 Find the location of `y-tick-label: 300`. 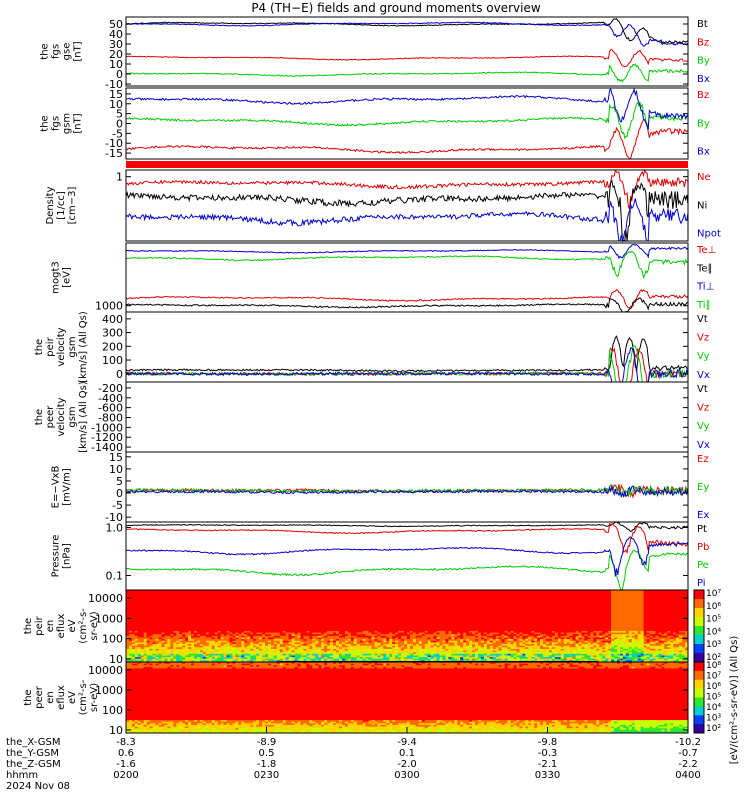

y-tick-label: 300 is located at coordinates (112, 333).